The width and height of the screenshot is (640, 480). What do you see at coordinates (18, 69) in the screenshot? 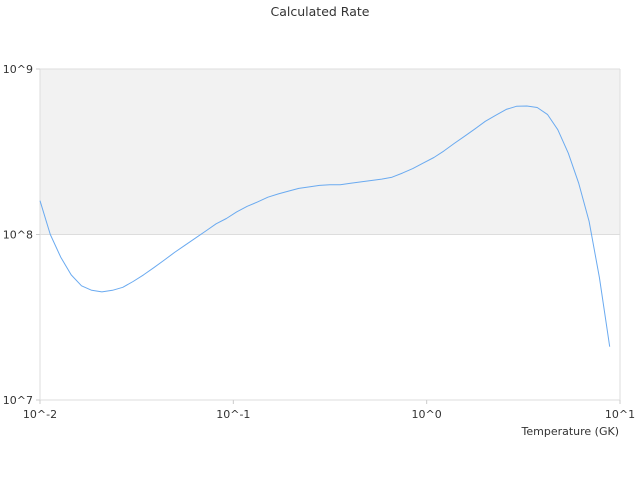
I see `y-tick-label: 10^9` at bounding box center [18, 69].